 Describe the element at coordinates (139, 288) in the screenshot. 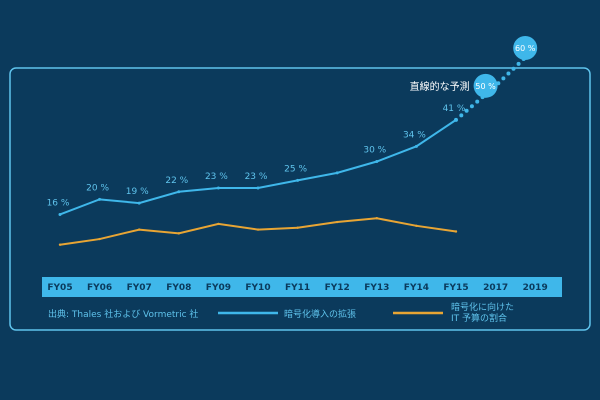

I see `x-tick-label: FY07` at that location.